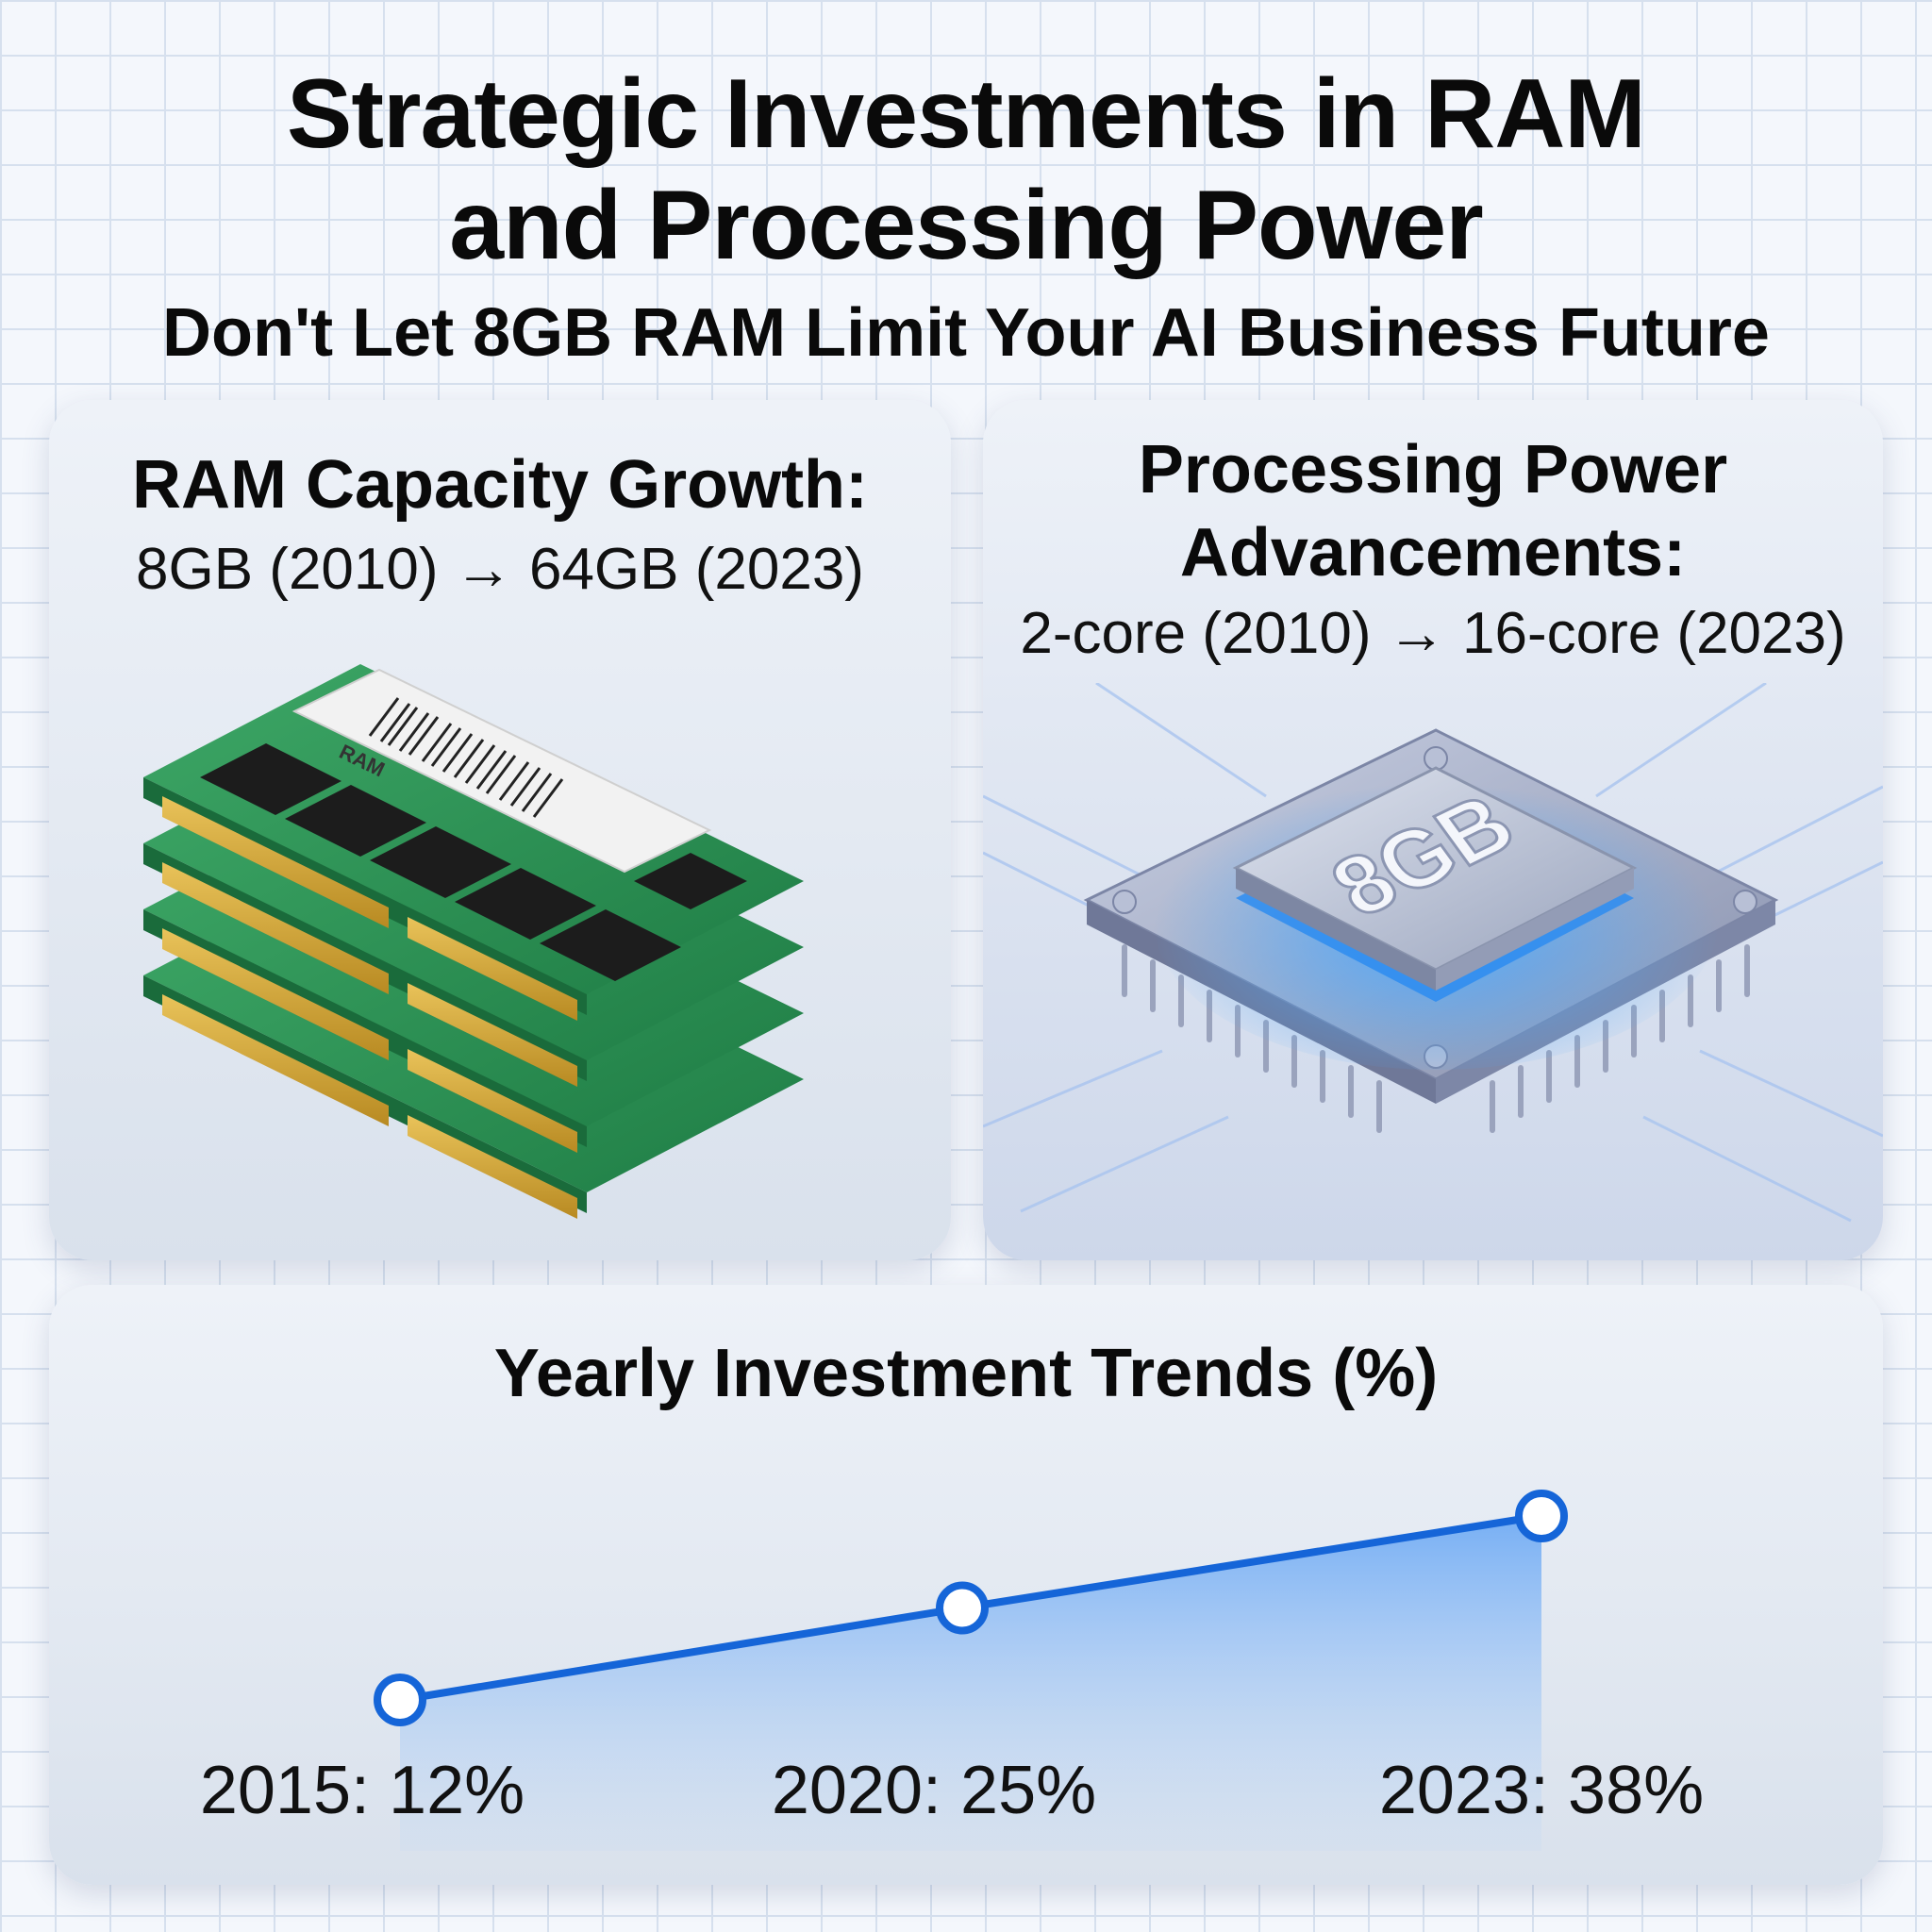 This screenshot has height=1932, width=1932. I want to click on data-label-2023: 2023: 38%, so click(1542, 1790).